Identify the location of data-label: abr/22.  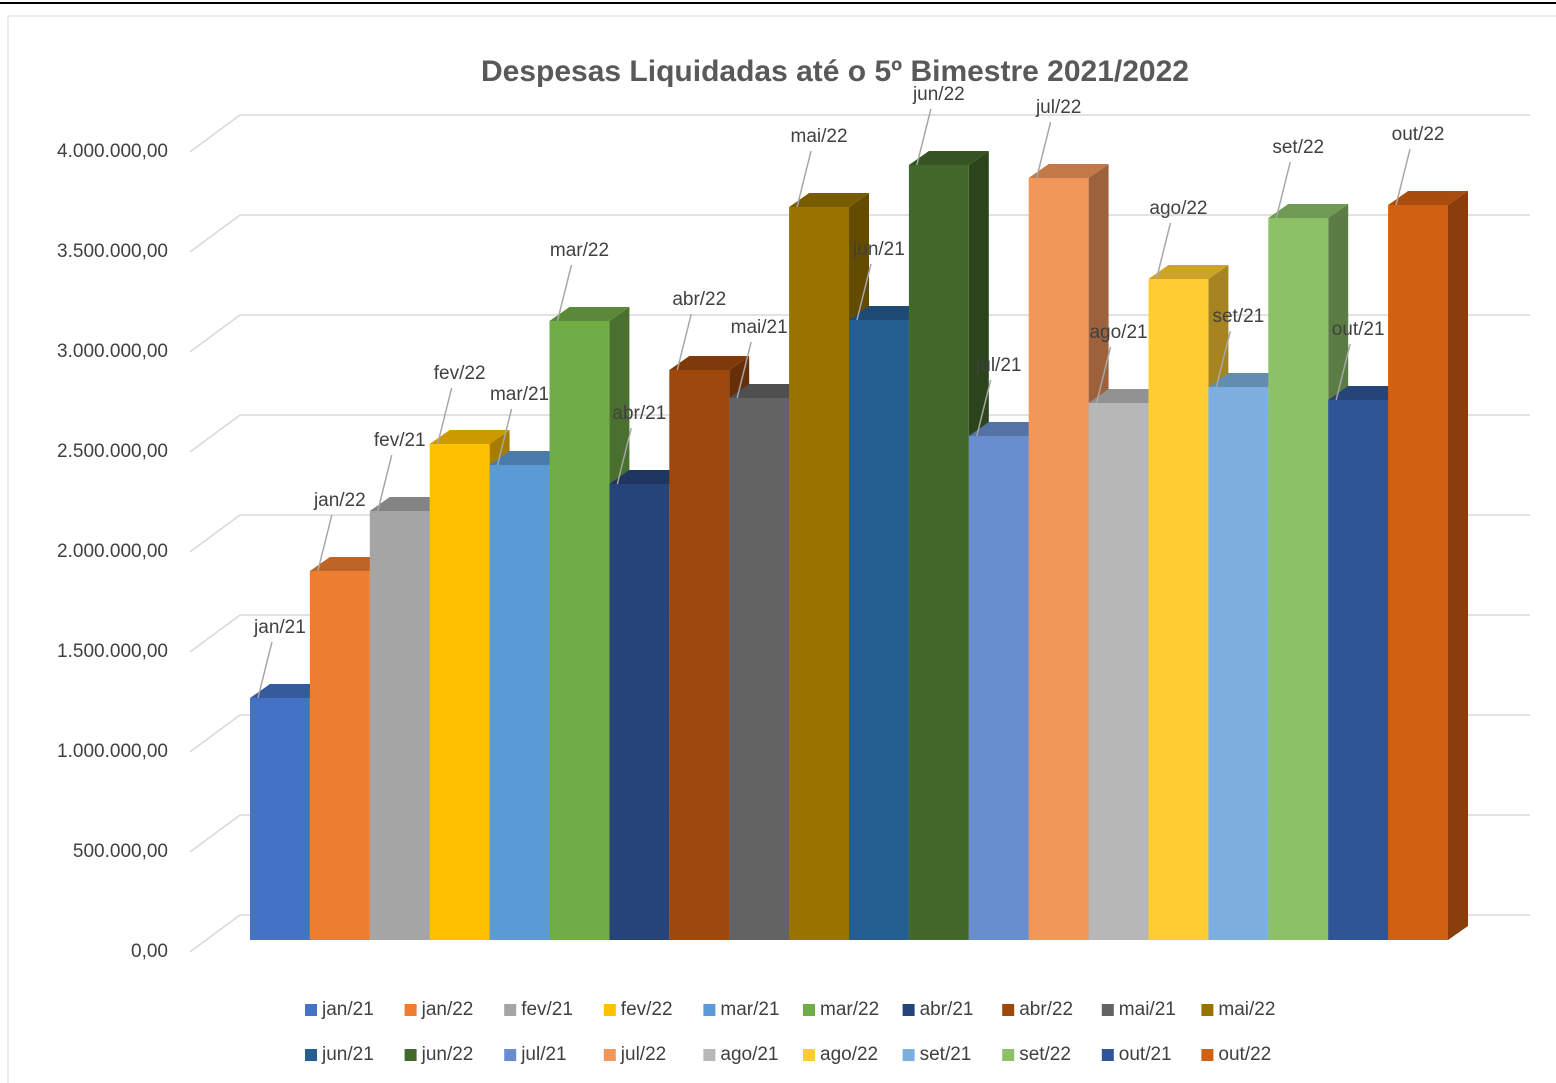
(699, 299).